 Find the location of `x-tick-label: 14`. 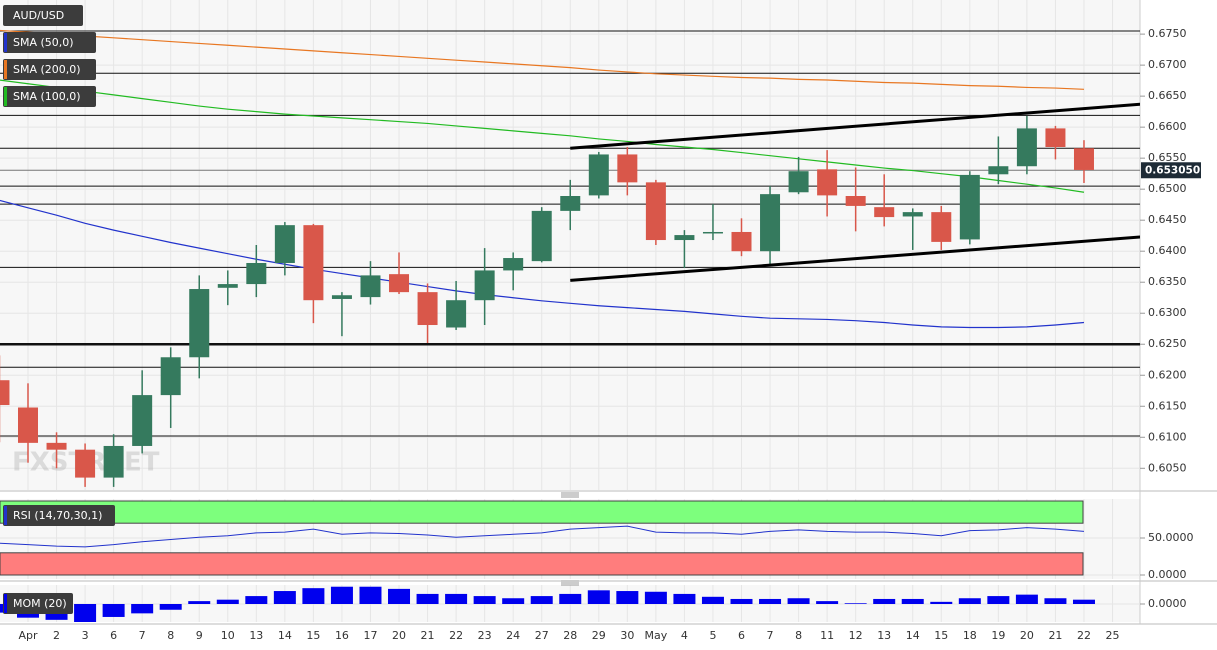

x-tick-label: 14 is located at coordinates (285, 635).